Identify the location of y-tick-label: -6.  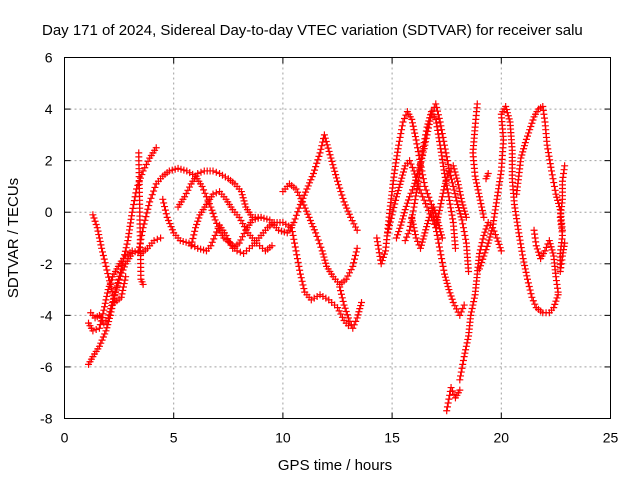
(46, 367).